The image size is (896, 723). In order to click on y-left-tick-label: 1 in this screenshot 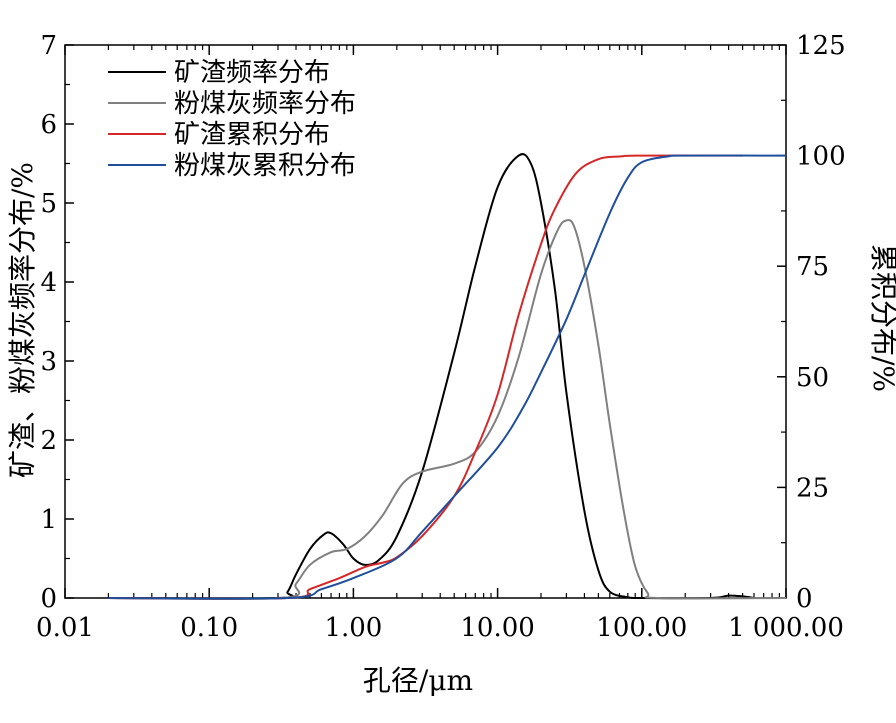, I will do `click(48, 520)`.